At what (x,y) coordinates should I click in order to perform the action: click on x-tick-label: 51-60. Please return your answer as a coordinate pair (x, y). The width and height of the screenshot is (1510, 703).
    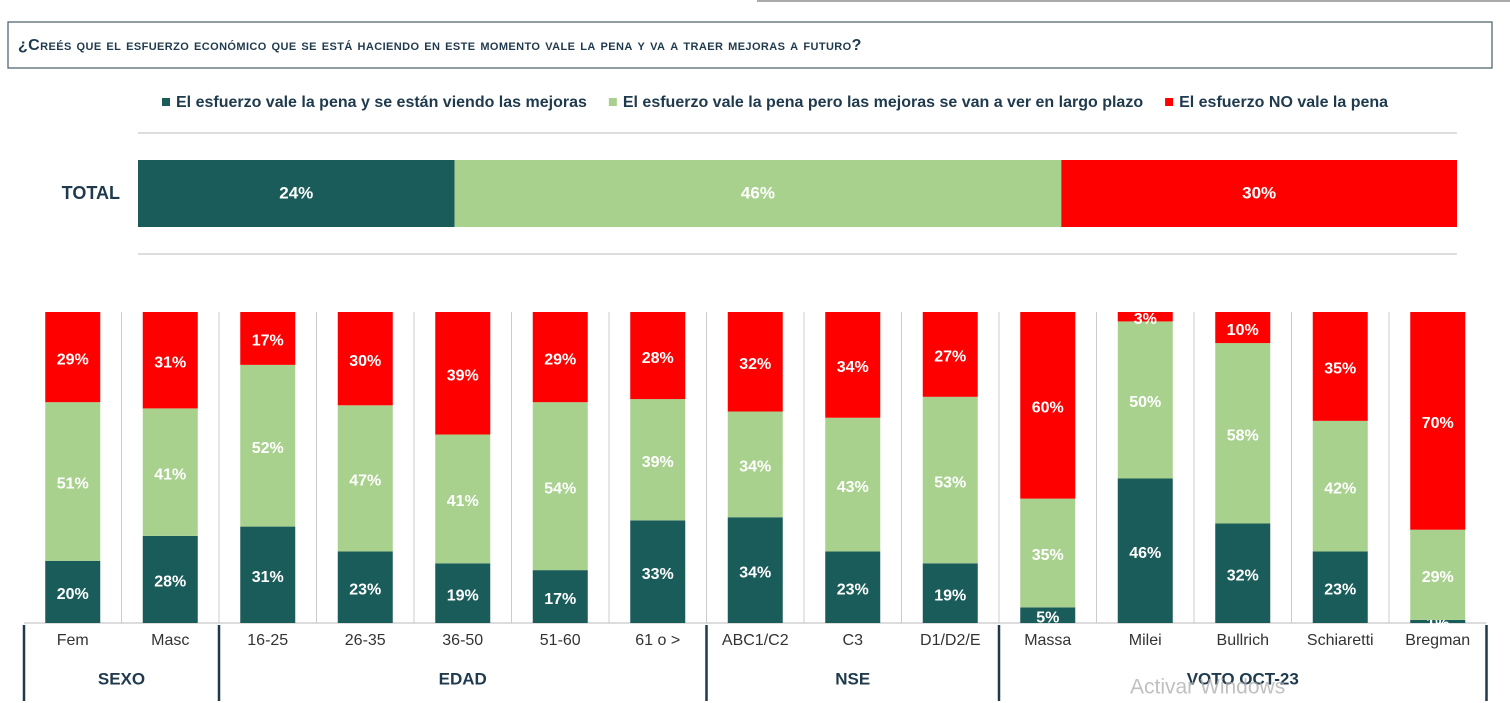
    Looking at the image, I should click on (560, 640).